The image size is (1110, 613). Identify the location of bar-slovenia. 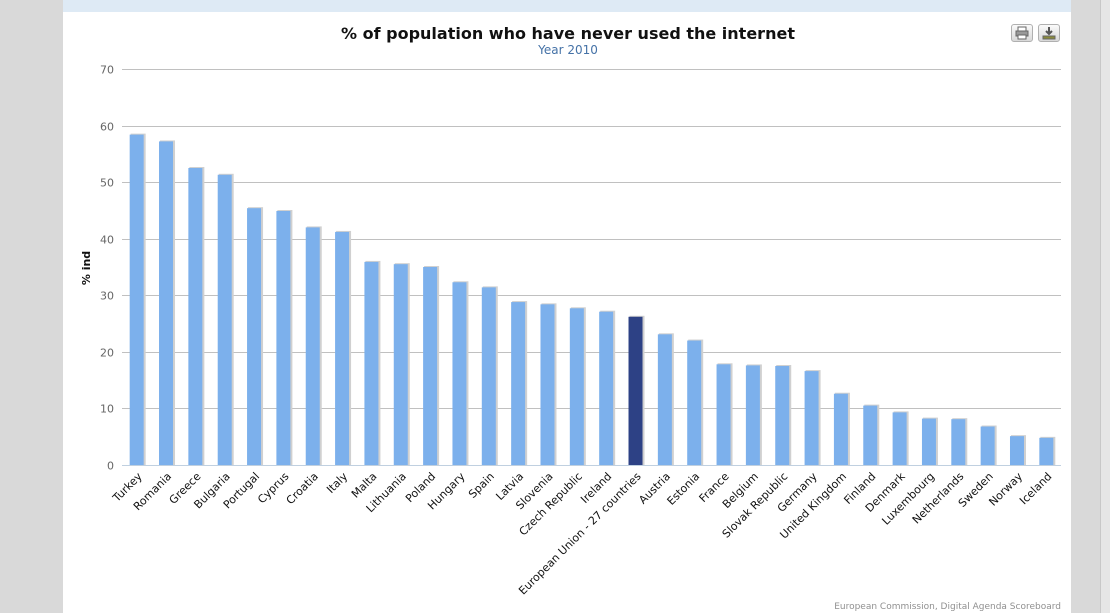
(547, 384).